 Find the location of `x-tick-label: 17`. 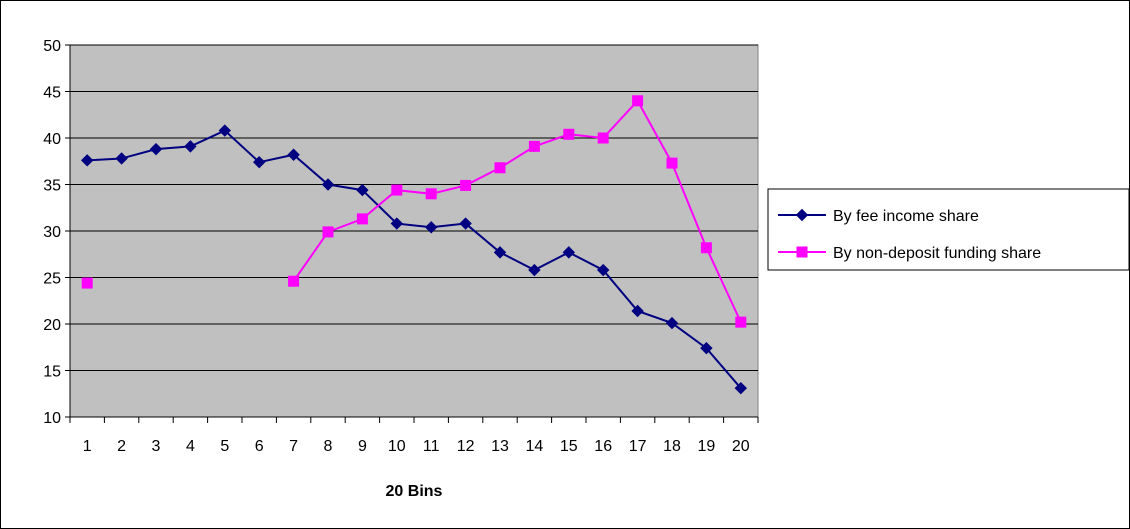

x-tick-label: 17 is located at coordinates (638, 446).